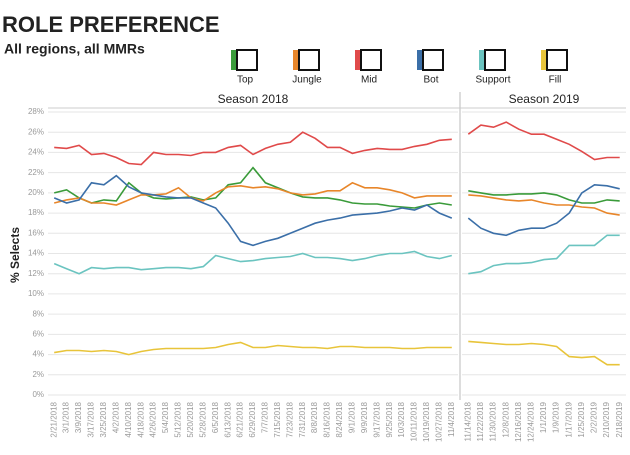  Describe the element at coordinates (568, 419) in the screenshot. I see `x-tick-label: 1/17/2019` at that location.